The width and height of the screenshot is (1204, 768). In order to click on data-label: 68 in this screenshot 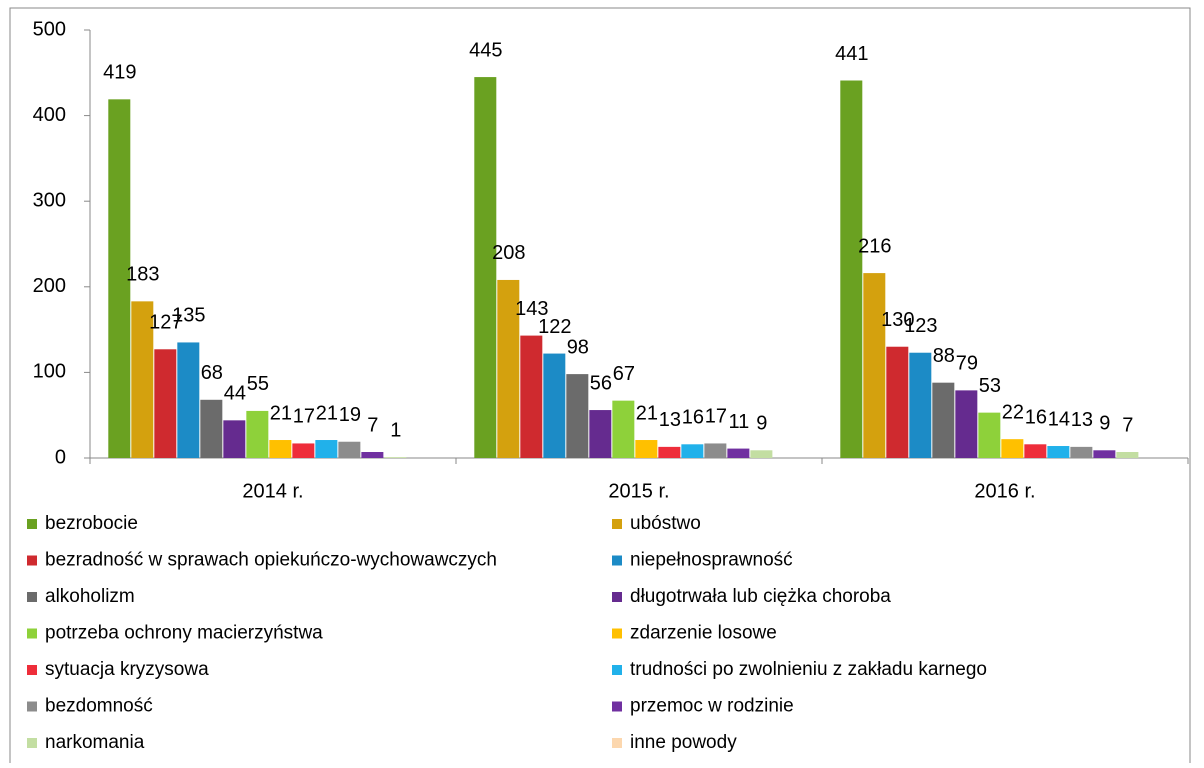, I will do `click(212, 373)`.